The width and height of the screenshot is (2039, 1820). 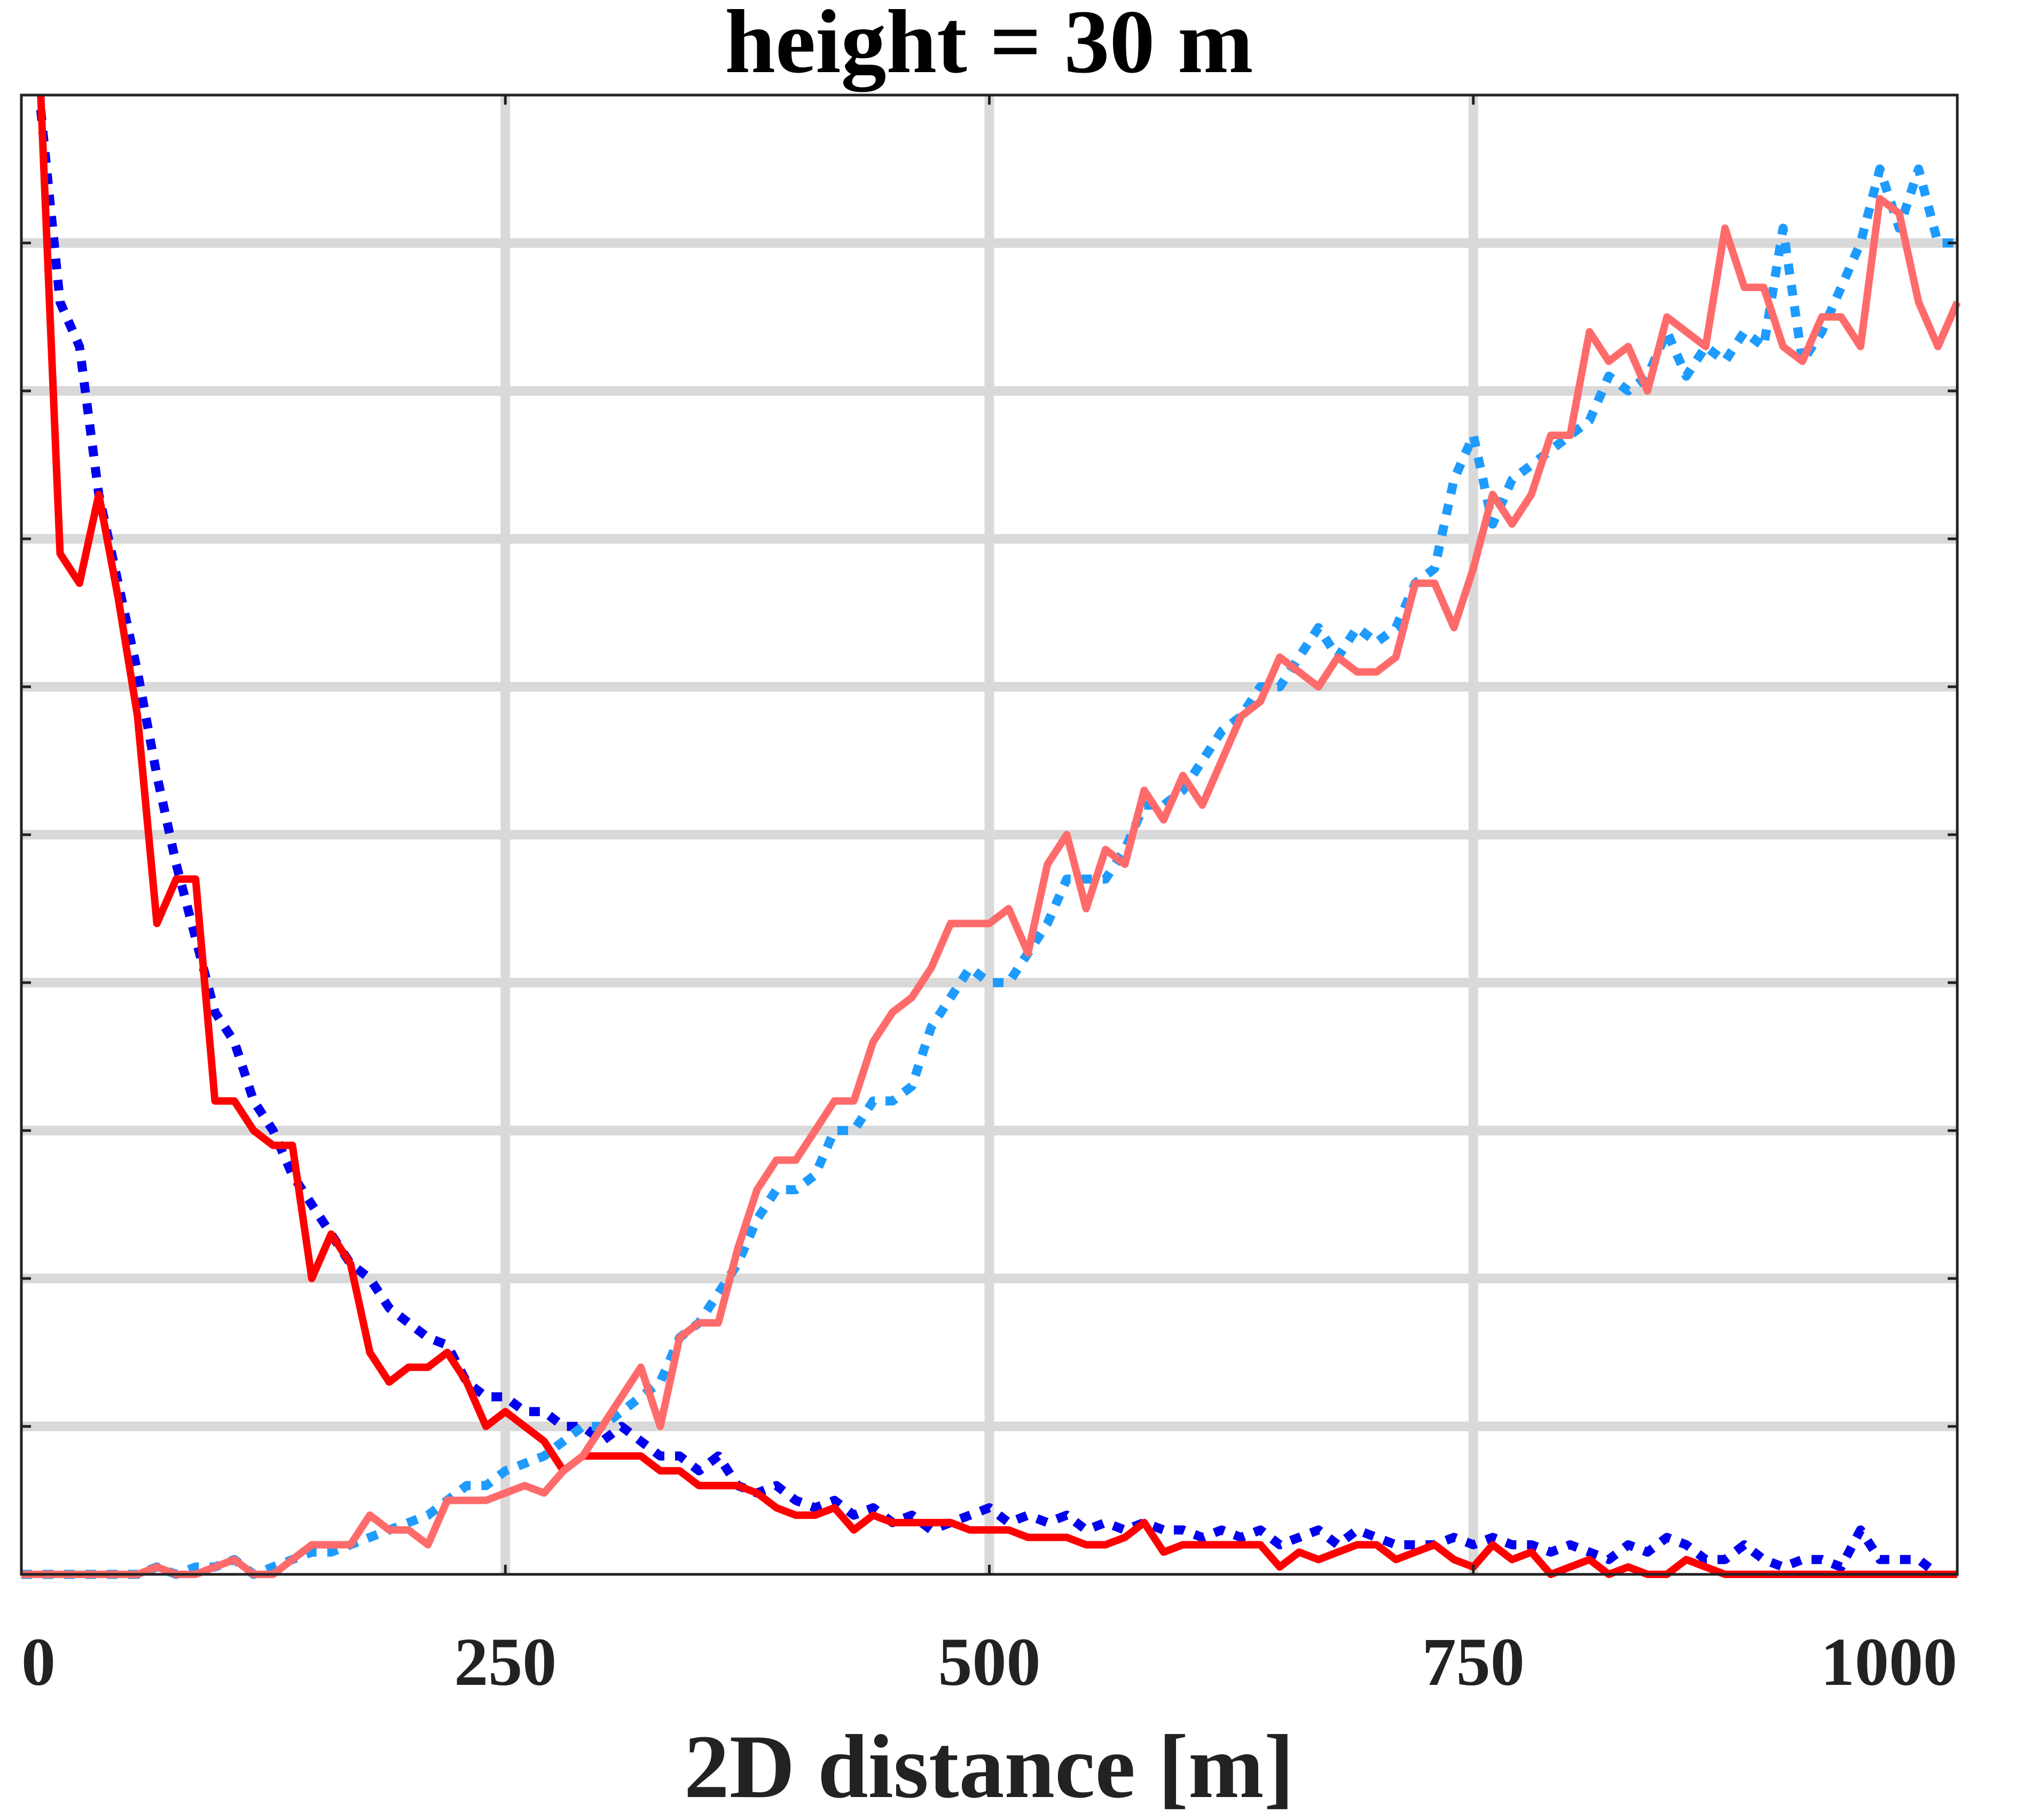 I want to click on x-tick-label: 250, so click(x=505, y=1662).